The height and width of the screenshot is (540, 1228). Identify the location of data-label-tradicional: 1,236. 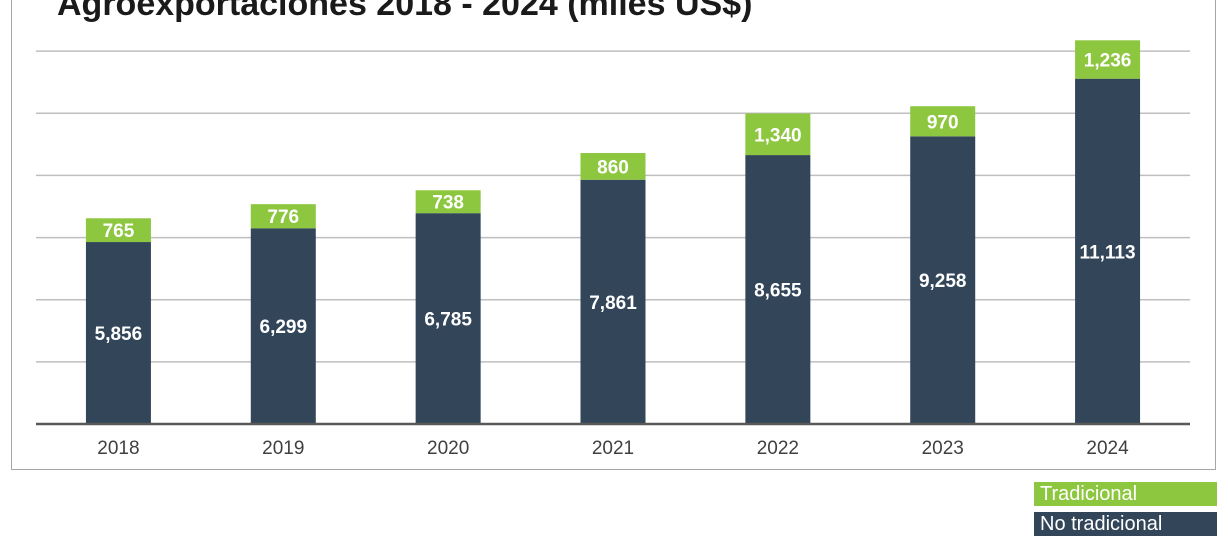
(1108, 61).